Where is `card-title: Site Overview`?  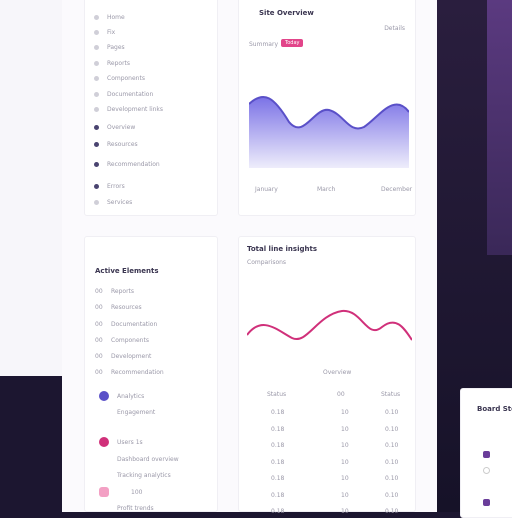 card-title: Site Overview is located at coordinates (286, 13).